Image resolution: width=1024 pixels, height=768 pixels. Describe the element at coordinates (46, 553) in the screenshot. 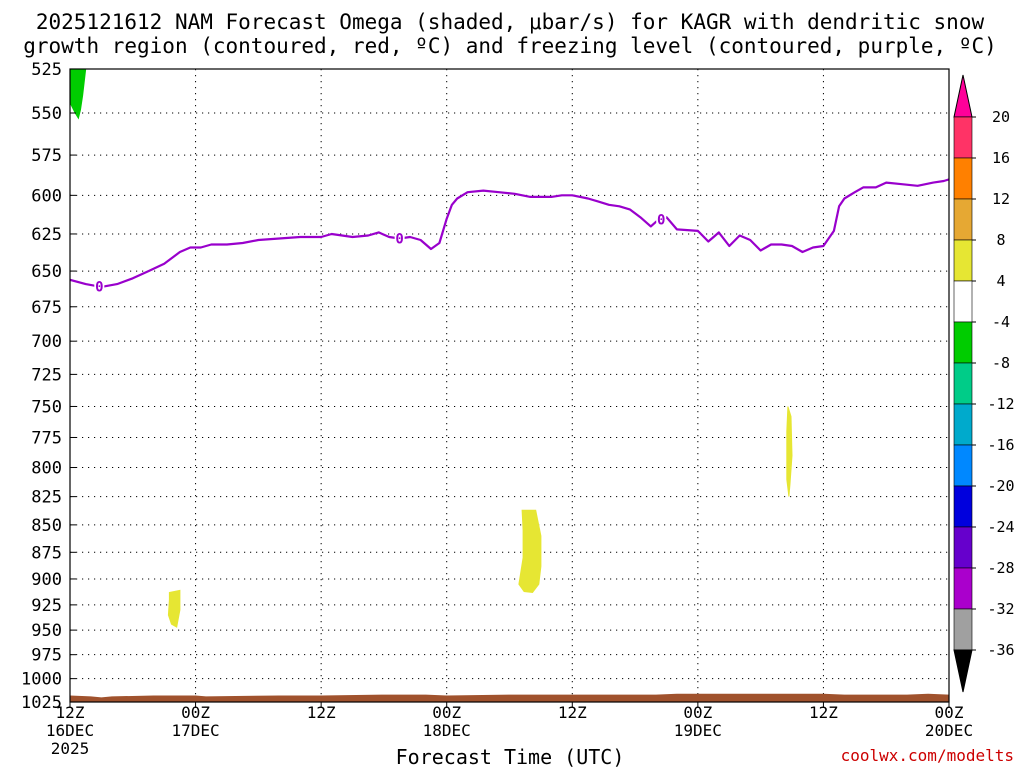

I see `y-tick-label: 875` at that location.